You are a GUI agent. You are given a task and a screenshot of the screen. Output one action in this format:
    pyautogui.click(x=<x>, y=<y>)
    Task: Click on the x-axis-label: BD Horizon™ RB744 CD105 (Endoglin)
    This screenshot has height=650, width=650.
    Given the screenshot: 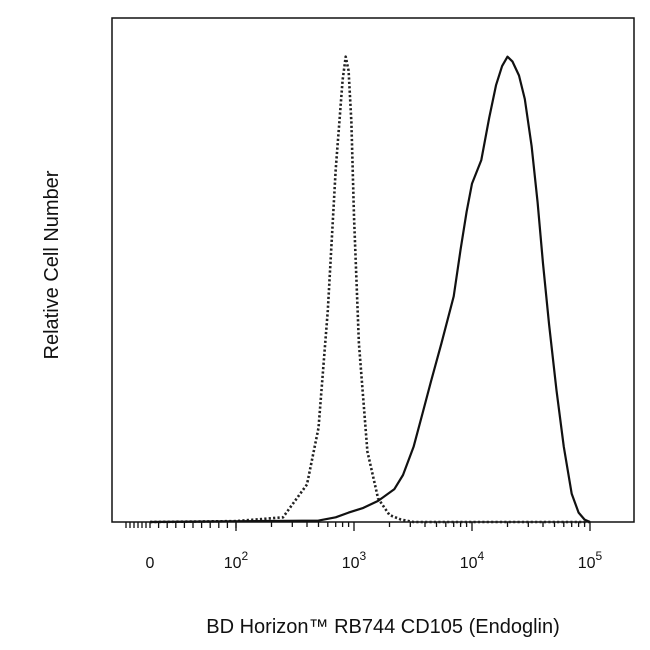 What is the action you would take?
    pyautogui.click(x=383, y=627)
    